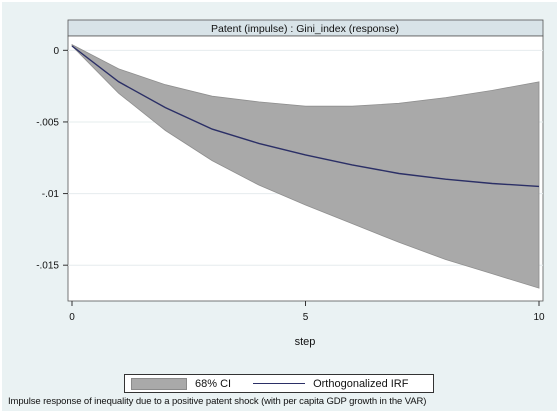  I want to click on chart-title: Patent (impulse) : Gini_index (response), so click(305, 29).